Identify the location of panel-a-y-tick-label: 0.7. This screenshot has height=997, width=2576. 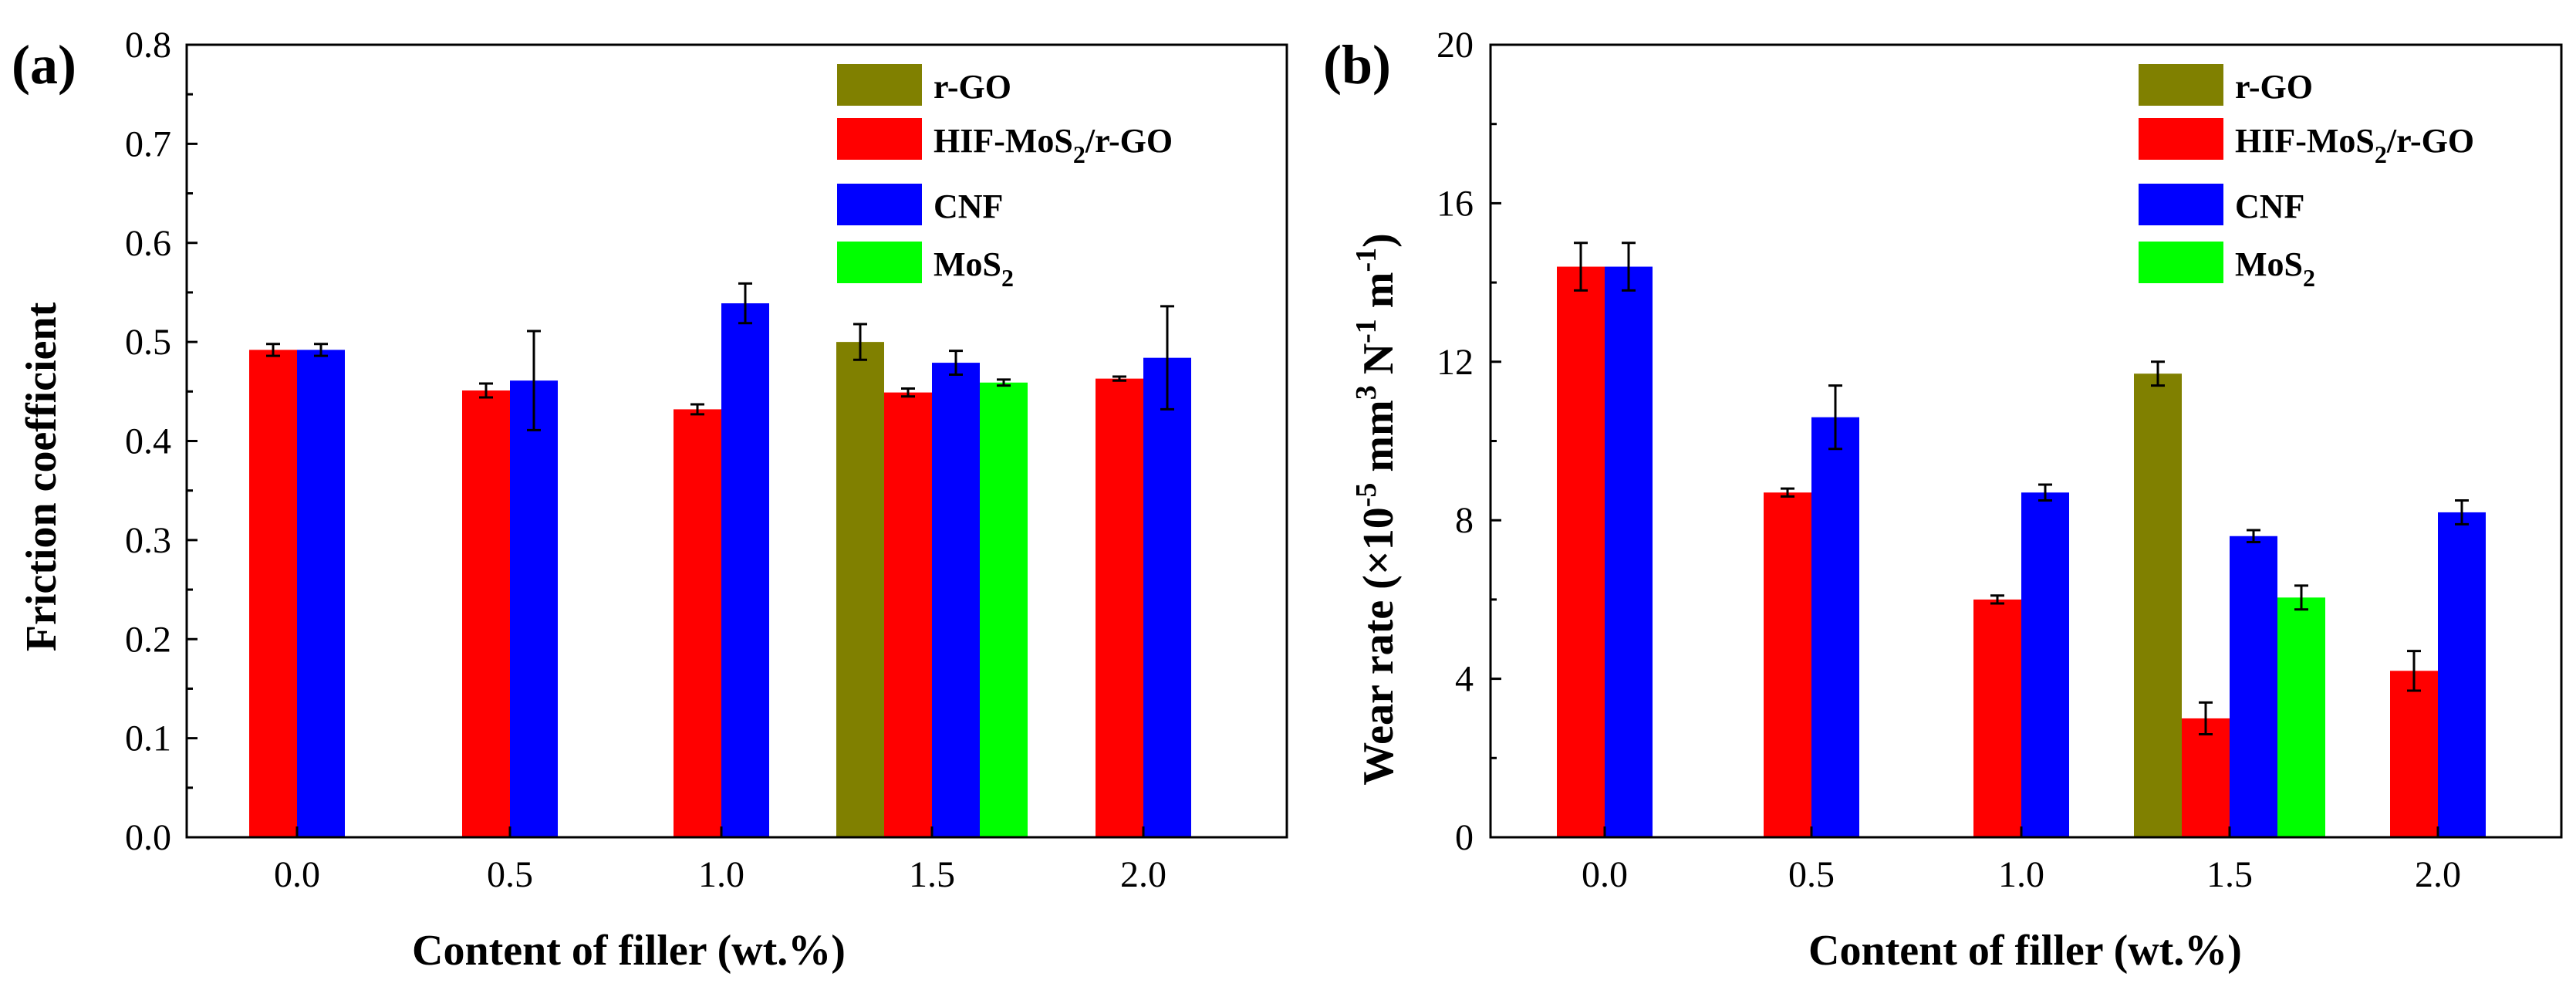
(148, 143).